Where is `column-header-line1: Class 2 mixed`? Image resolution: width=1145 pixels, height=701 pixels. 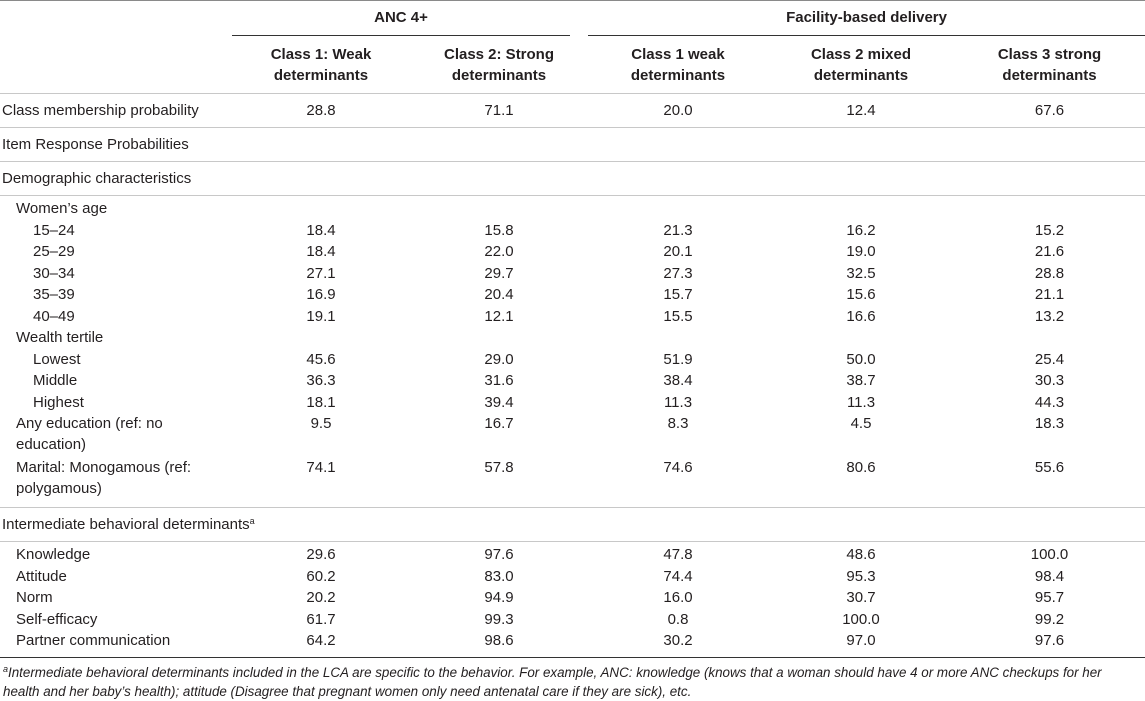 column-header-line1: Class 2 mixed is located at coordinates (861, 54).